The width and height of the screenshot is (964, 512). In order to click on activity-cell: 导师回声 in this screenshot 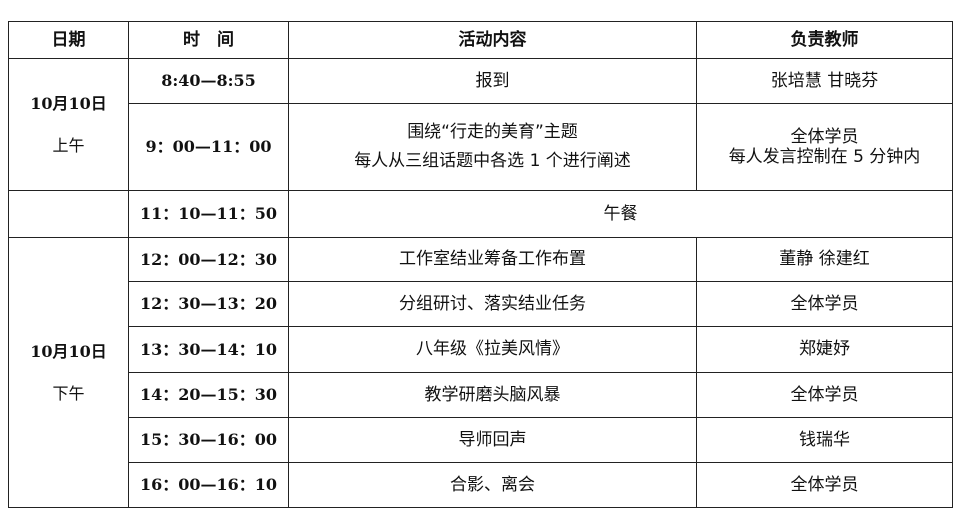, I will do `click(492, 440)`.